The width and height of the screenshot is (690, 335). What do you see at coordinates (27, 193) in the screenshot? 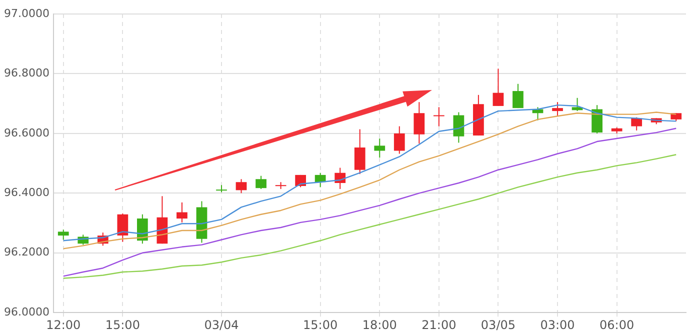
I see `y-tick-label: 96.4000` at bounding box center [27, 193].